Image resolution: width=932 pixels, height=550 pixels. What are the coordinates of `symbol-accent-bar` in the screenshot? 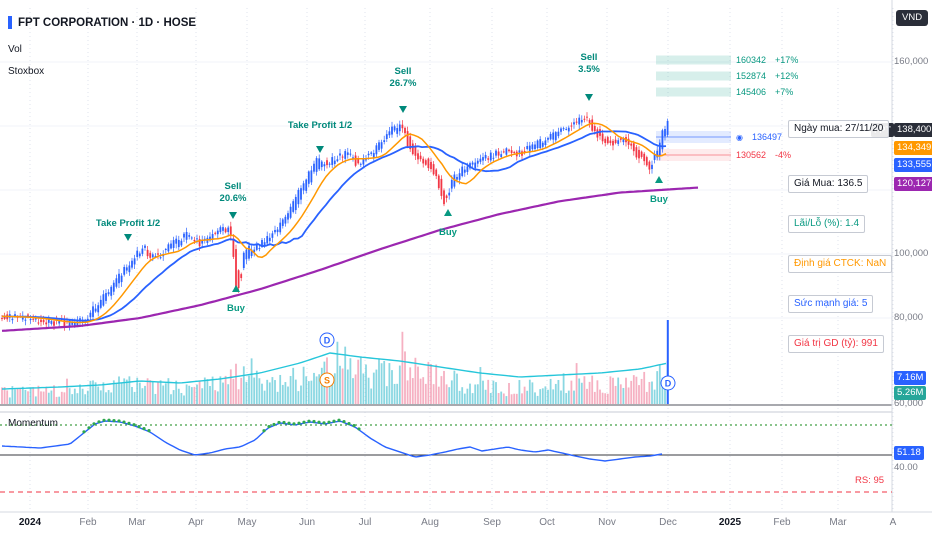 It's located at (10, 22).